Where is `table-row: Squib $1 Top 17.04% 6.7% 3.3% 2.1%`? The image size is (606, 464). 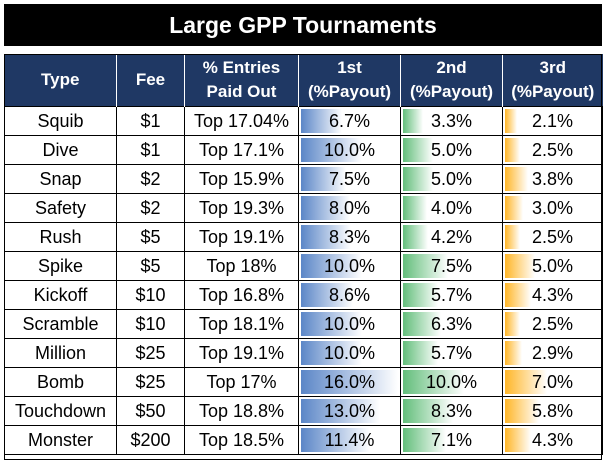 table-row: Squib $1 Top 17.04% 6.7% 3.3% 2.1% is located at coordinates (303, 121).